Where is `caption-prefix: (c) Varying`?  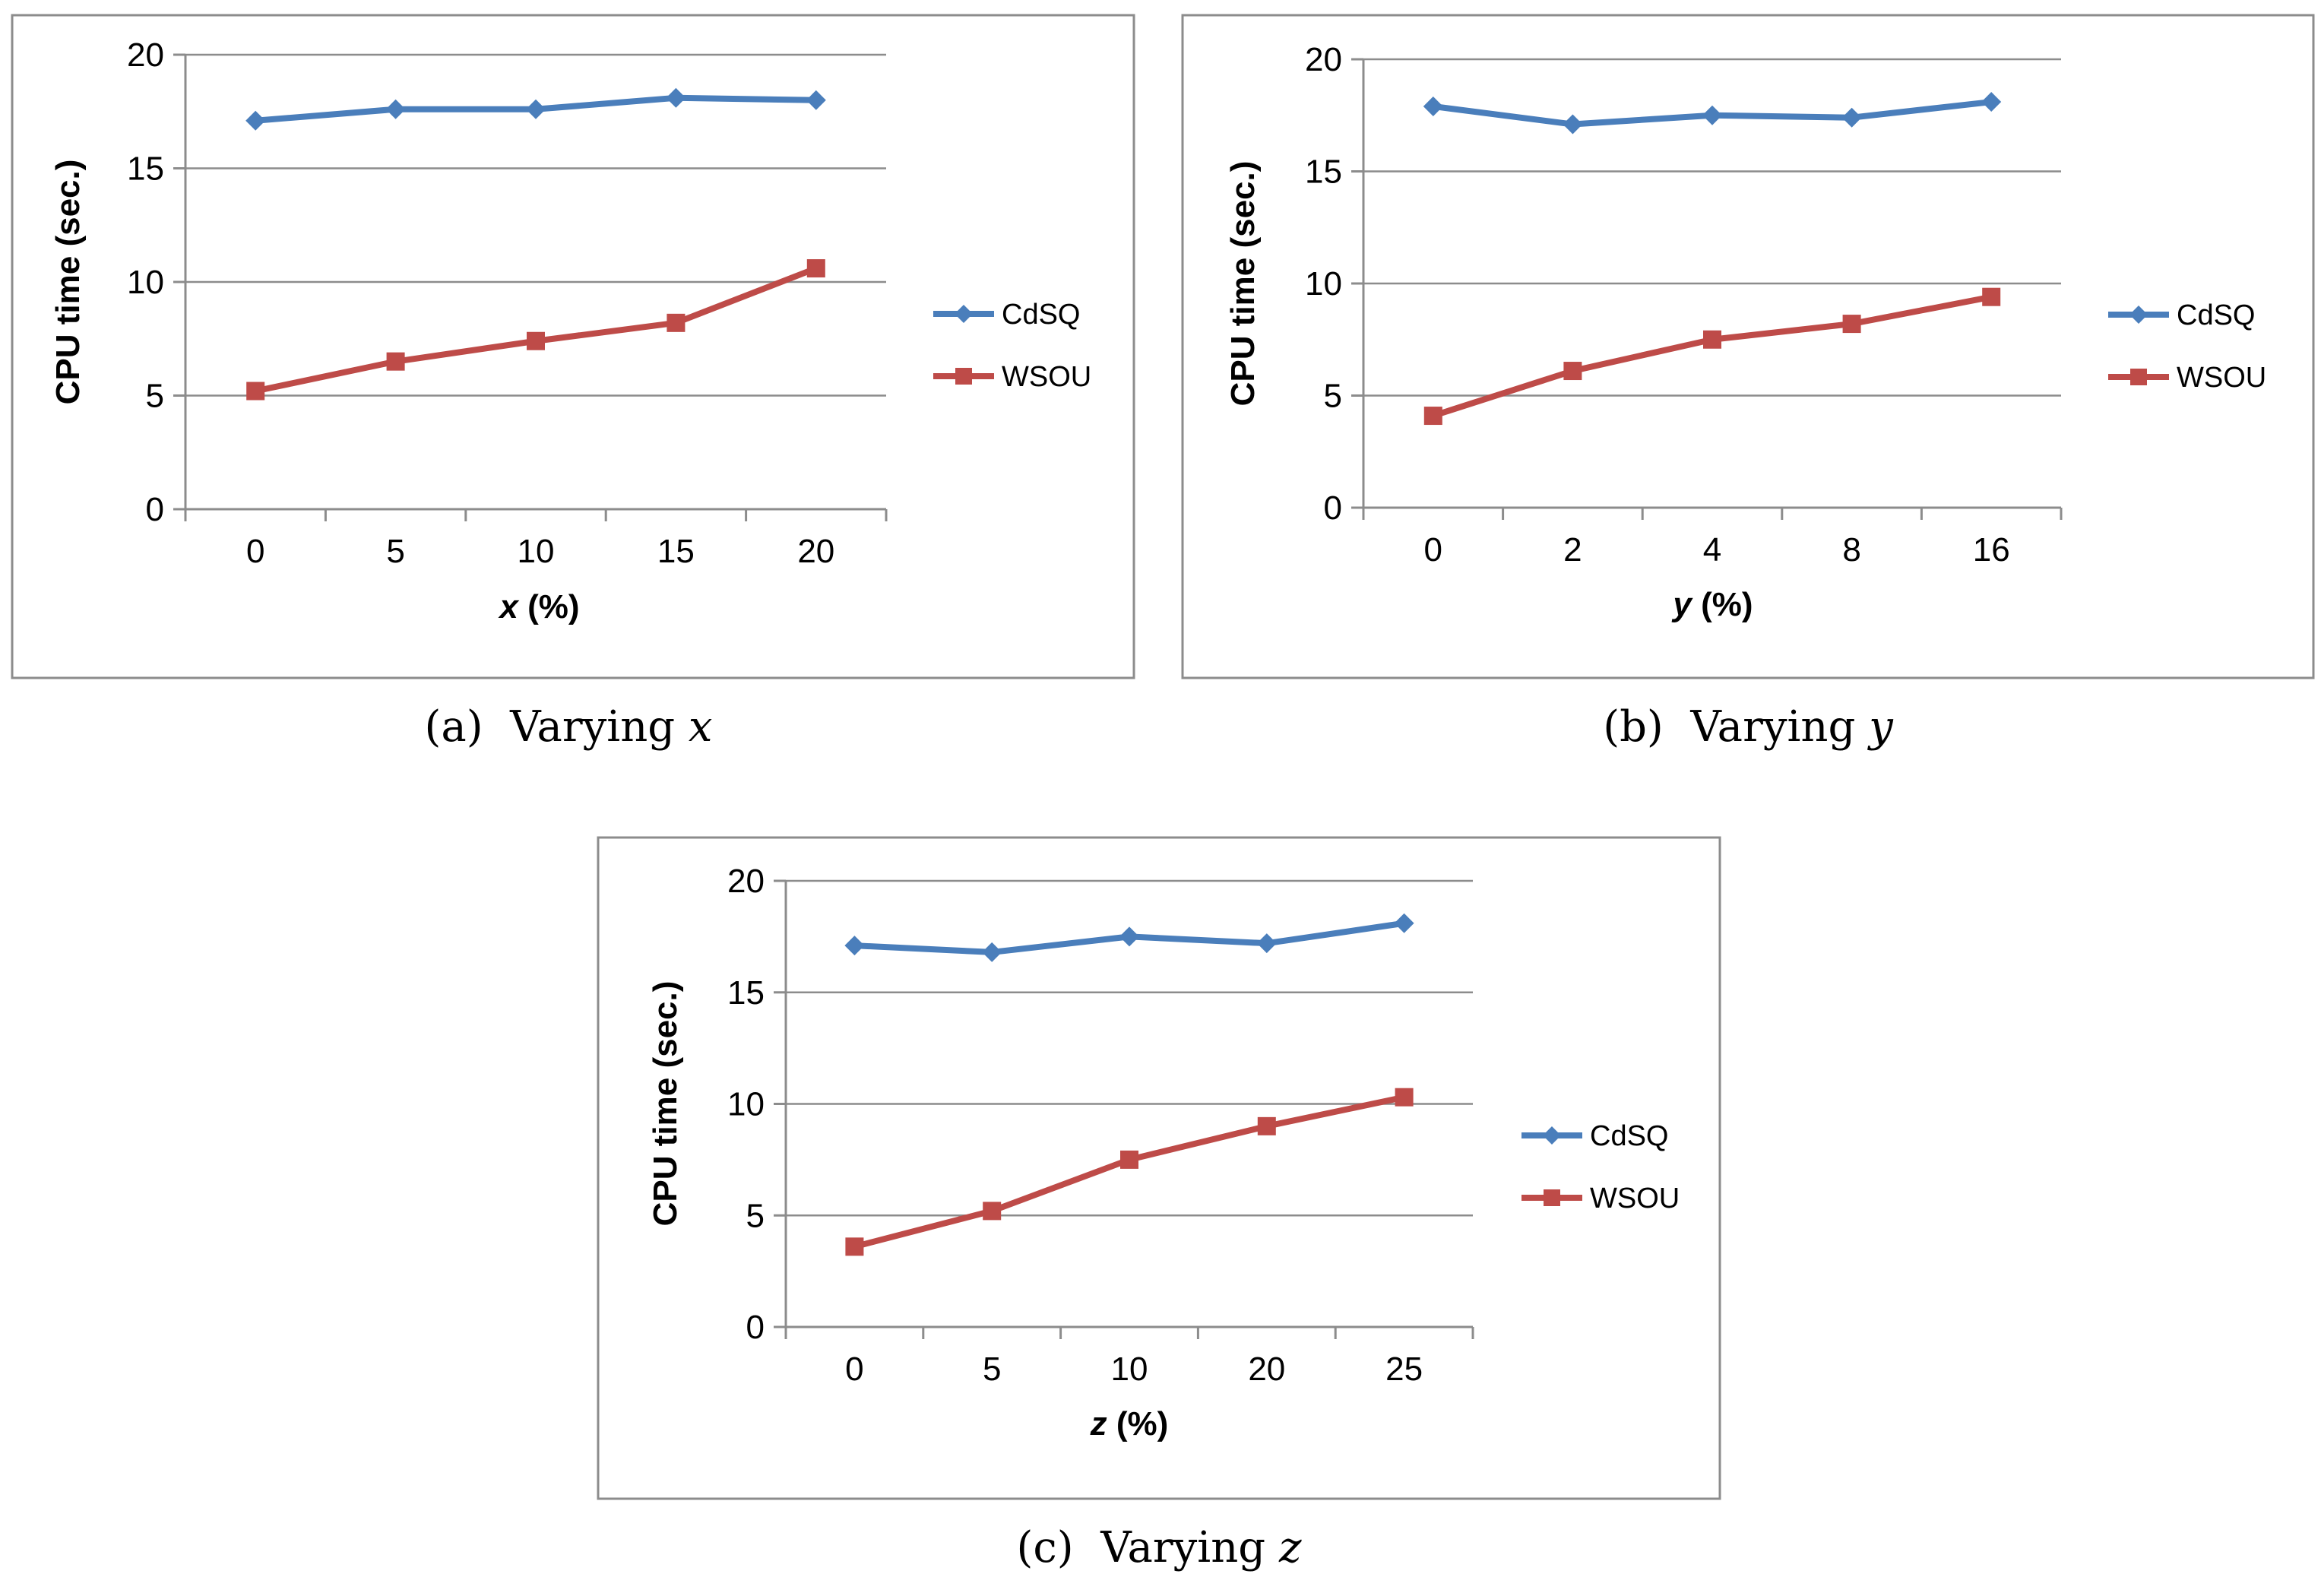 caption-prefix: (c) Varying is located at coordinates (1148, 1547).